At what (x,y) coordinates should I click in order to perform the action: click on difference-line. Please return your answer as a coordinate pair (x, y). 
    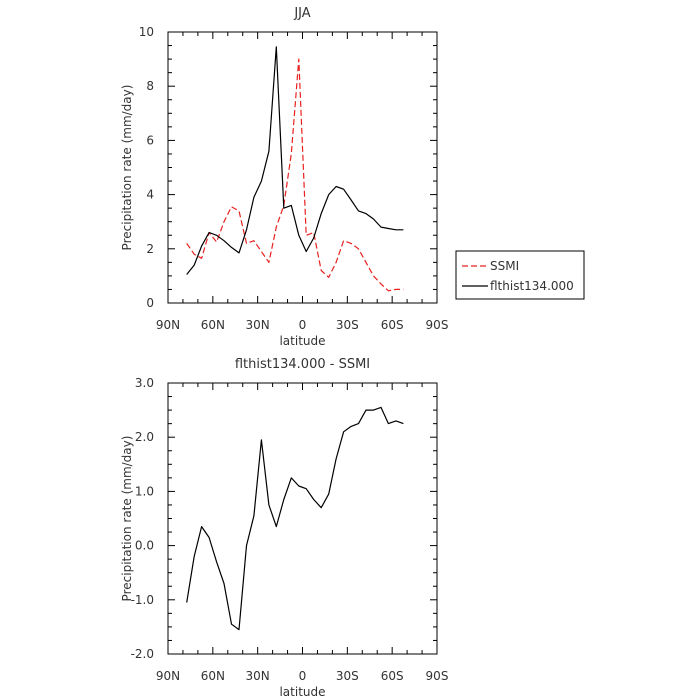
    Looking at the image, I should click on (295, 518).